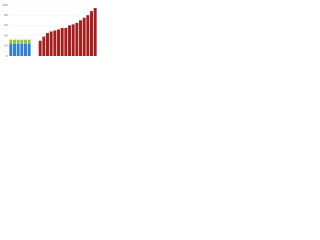  What do you see at coordinates (49, 30) in the screenshot?
I see `chart: 0 20 40 60 80 100` at bounding box center [49, 30].